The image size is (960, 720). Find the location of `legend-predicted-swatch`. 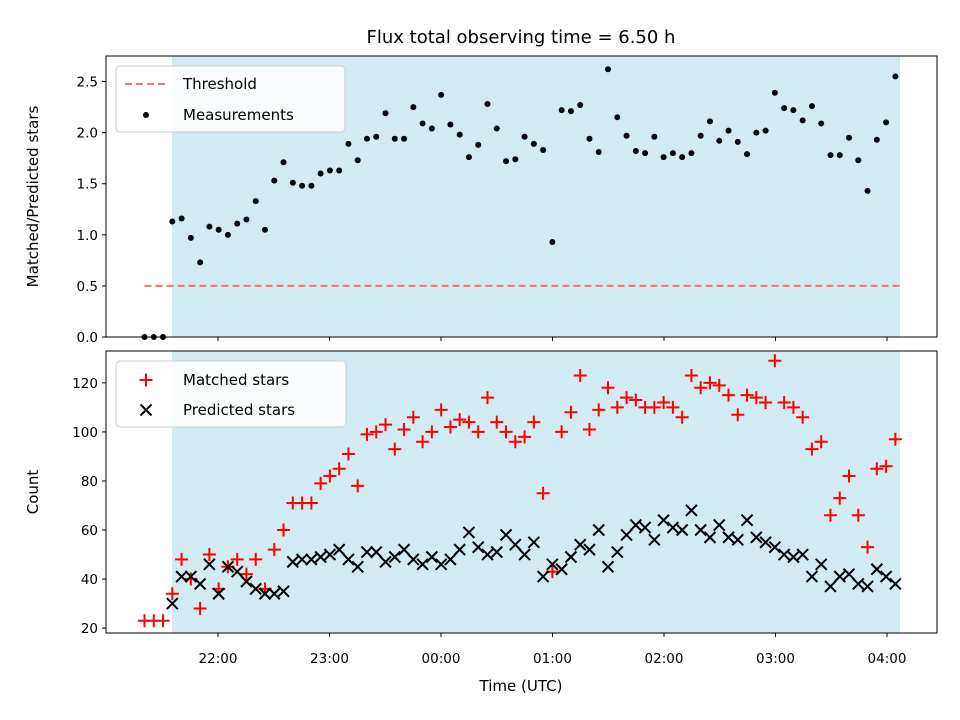

legend-predicted-swatch is located at coordinates (146, 410).